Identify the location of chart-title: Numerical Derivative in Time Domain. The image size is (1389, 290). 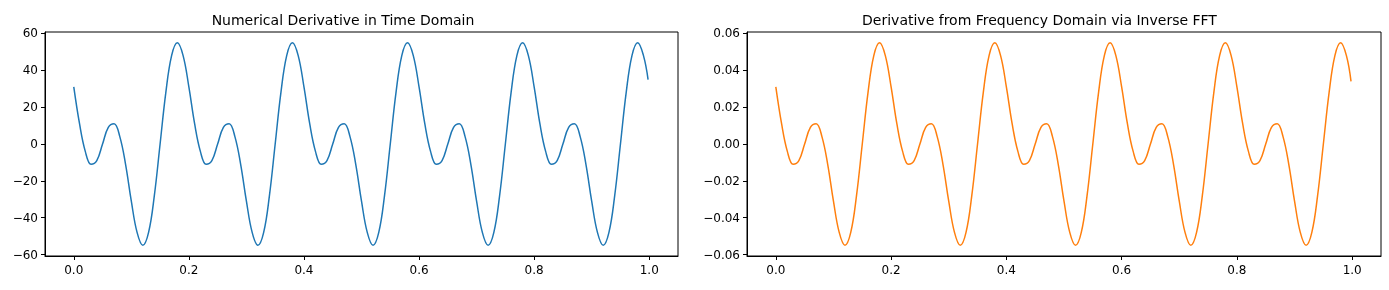
(343, 20).